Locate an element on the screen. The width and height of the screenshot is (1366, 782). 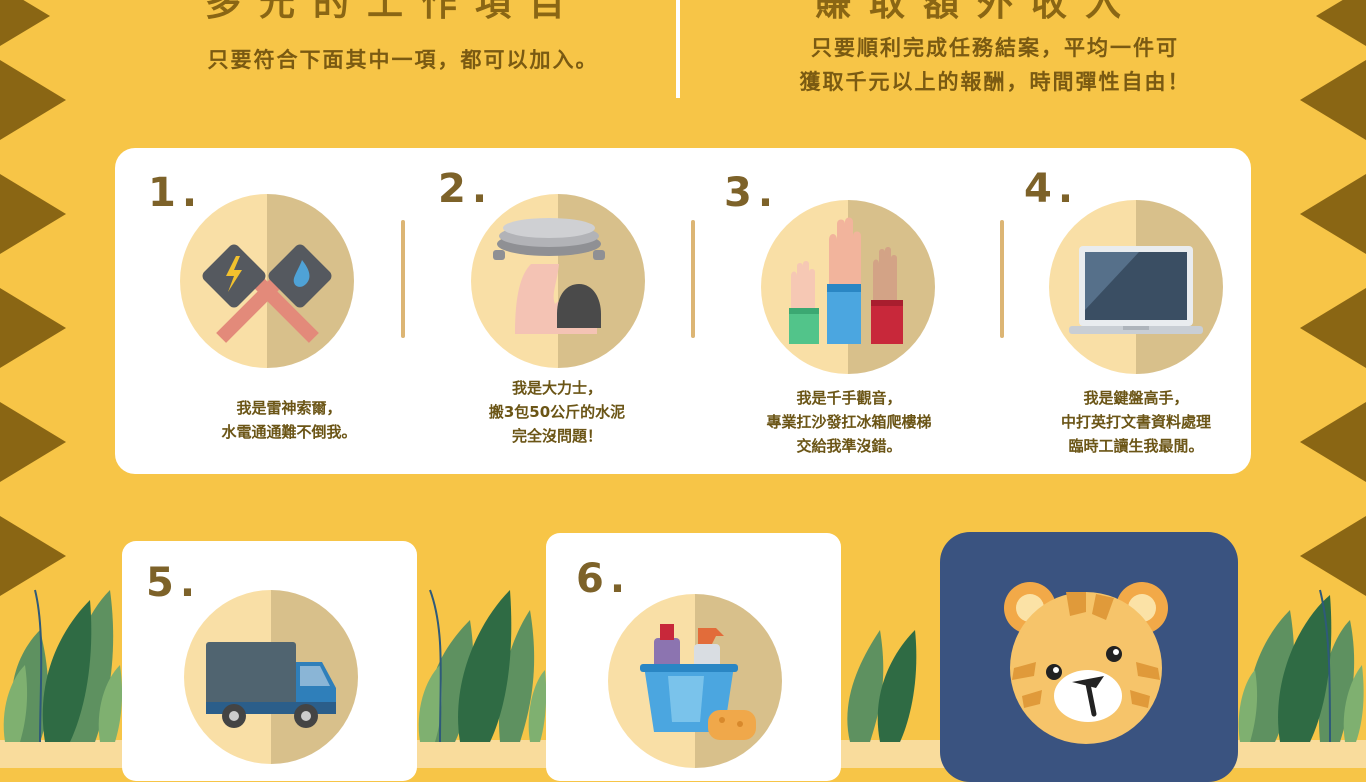
caption-line: 專業扛沙發扛冰箱爬樓梯 is located at coordinates (849, 422).